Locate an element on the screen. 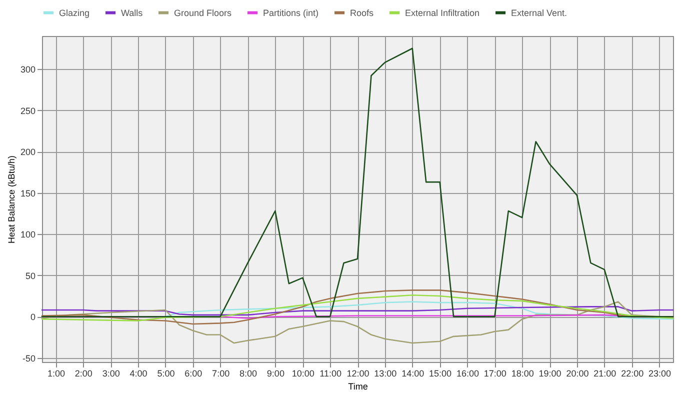 The width and height of the screenshot is (684, 395). x-tick-label: 8:00 is located at coordinates (248, 373).